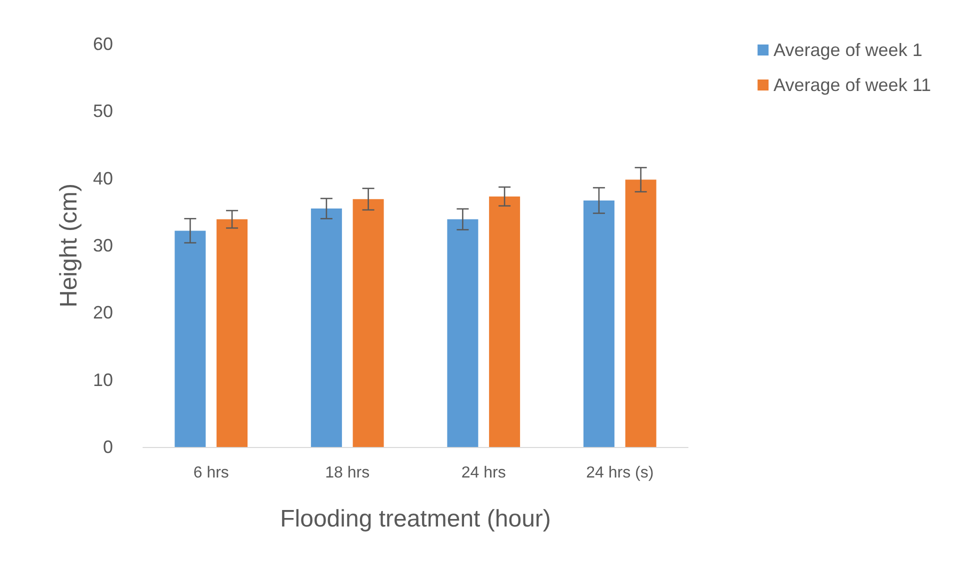 Image resolution: width=960 pixels, height=580 pixels. Describe the element at coordinates (69, 245) in the screenshot. I see `y-axis-title: Height (cm)` at that location.